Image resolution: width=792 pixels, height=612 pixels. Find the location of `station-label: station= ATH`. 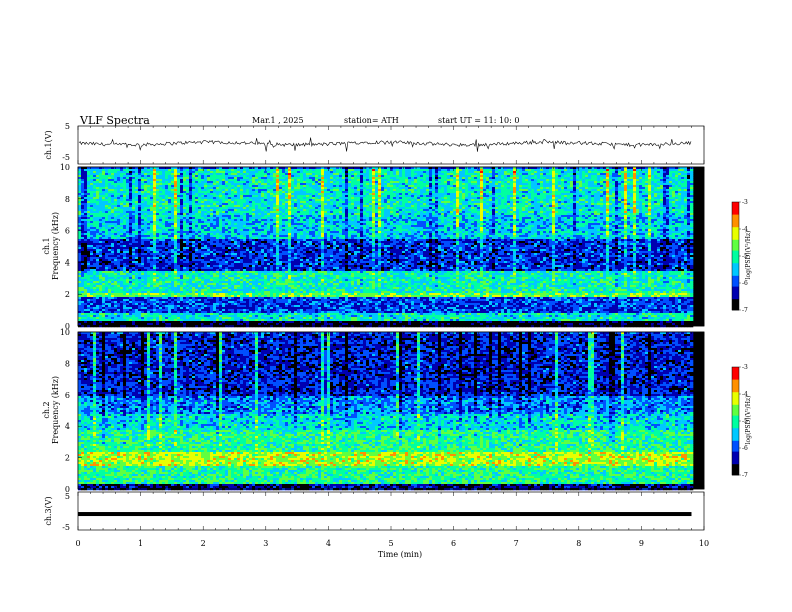

station-label: station= ATH is located at coordinates (371, 120).